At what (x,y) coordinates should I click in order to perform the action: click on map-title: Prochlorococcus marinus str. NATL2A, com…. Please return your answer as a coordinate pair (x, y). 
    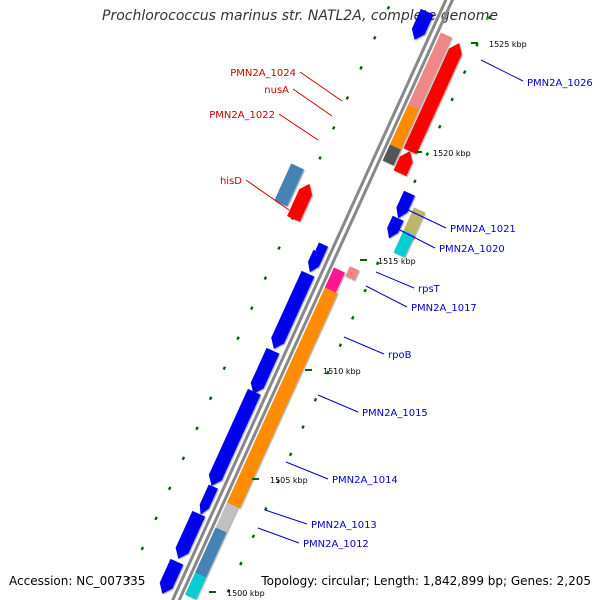
    Looking at the image, I should click on (300, 16).